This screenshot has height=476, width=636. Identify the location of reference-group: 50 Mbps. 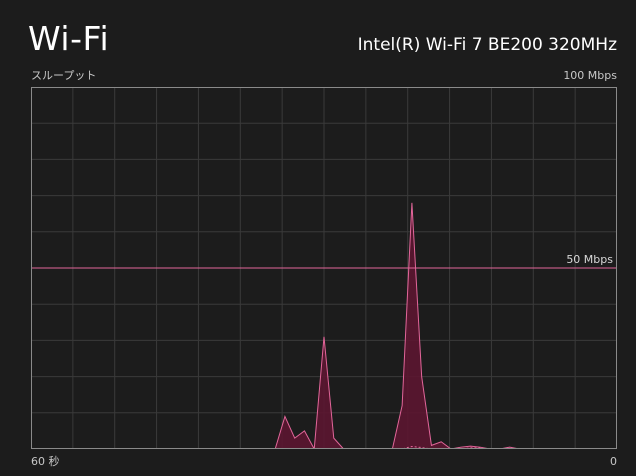
(324, 261).